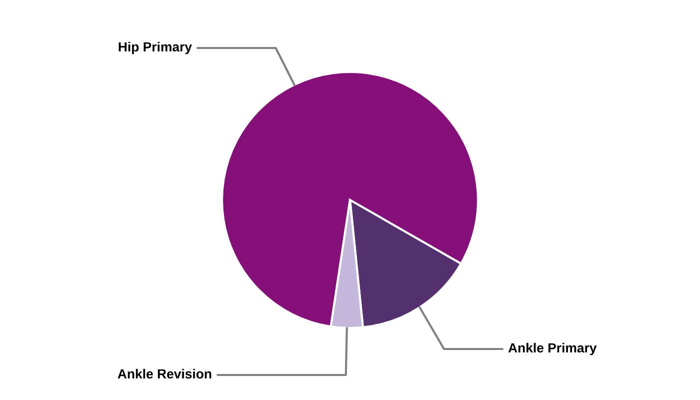 This screenshot has height=400, width=700. Describe the element at coordinates (155, 48) in the screenshot. I see `slice-label: Hip Primary` at that location.